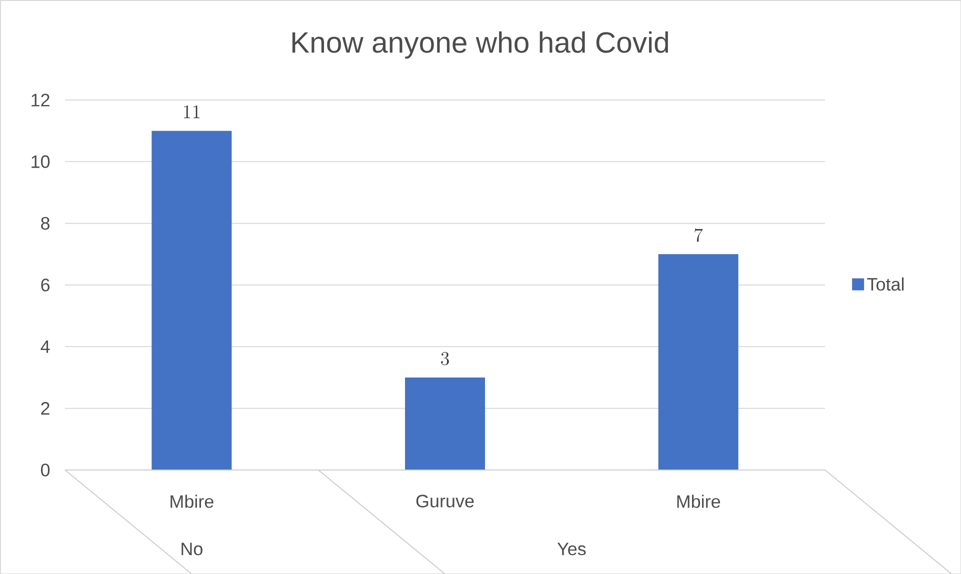 The width and height of the screenshot is (961, 574). Describe the element at coordinates (45, 470) in the screenshot. I see `y-tick-label: 0` at that location.